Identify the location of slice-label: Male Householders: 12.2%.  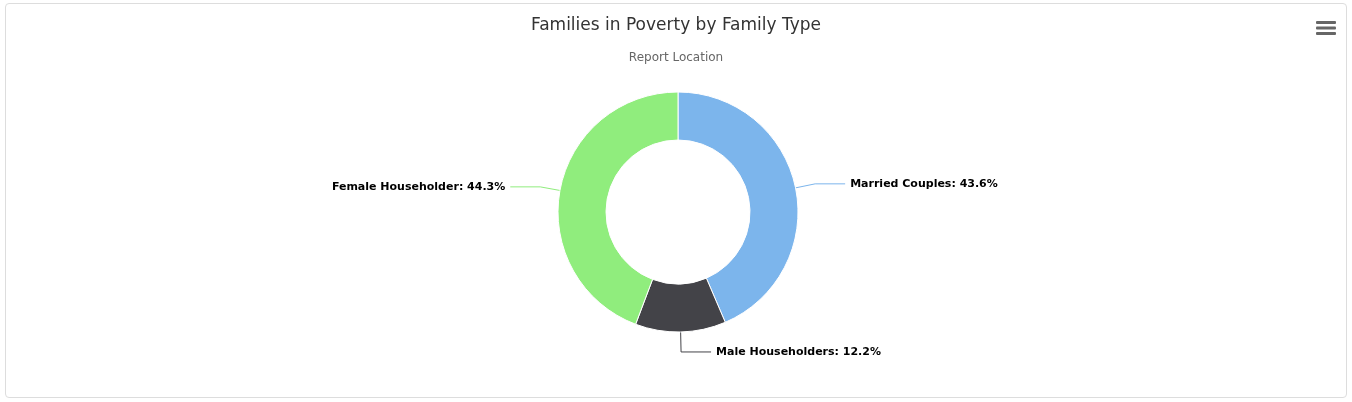
(798, 352).